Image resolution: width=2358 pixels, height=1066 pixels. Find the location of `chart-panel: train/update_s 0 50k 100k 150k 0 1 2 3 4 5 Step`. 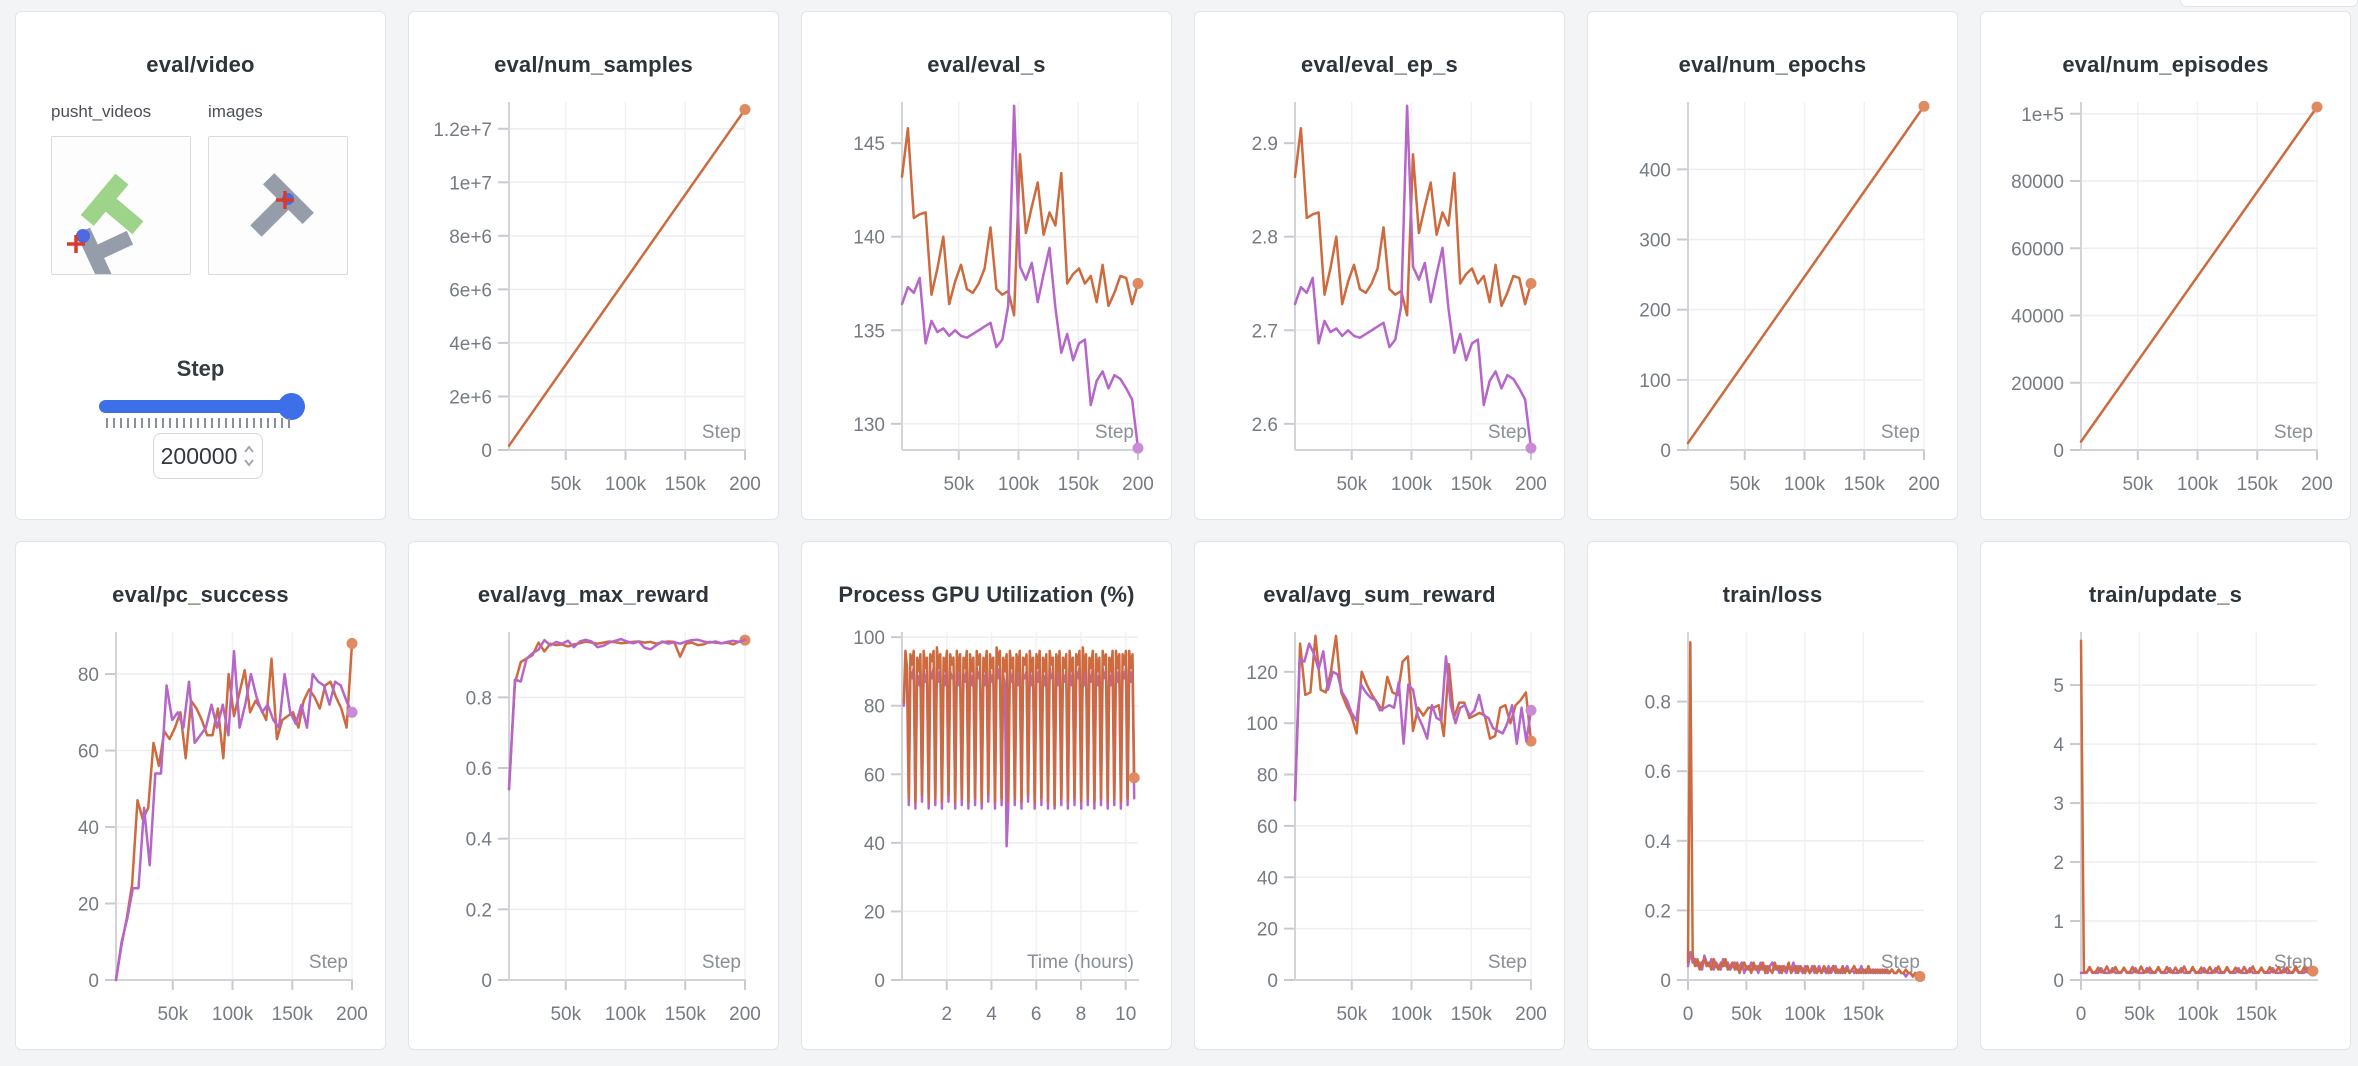

chart-panel: train/update_s 0 50k 100k 150k 0 1 2 3 4 5 Step is located at coordinates (2165, 795).